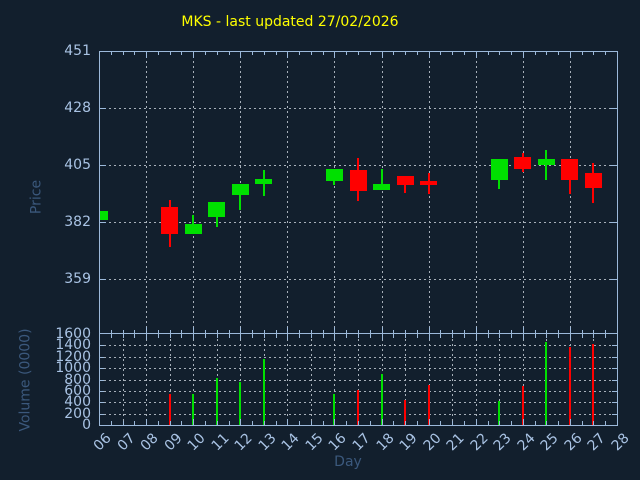  What do you see at coordinates (382, 179) in the screenshot?
I see `candle-wick` at bounding box center [382, 179].